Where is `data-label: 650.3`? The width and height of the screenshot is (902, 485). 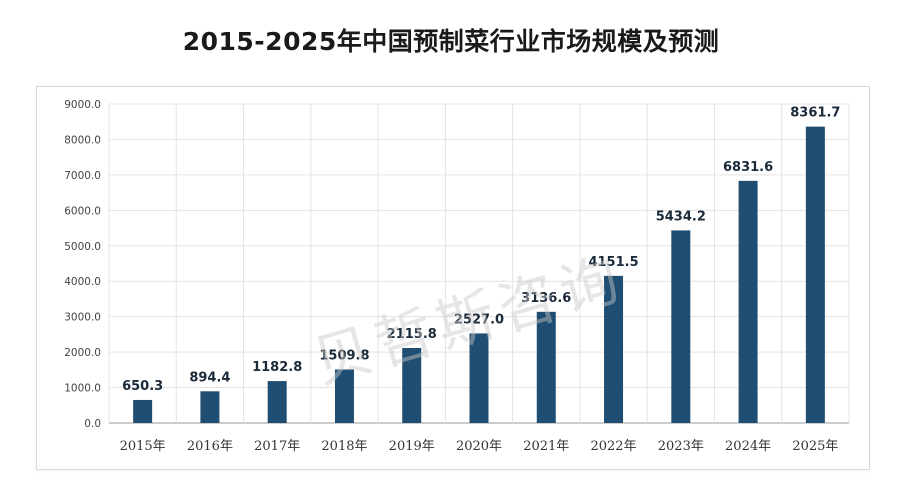 data-label: 650.3 is located at coordinates (142, 386).